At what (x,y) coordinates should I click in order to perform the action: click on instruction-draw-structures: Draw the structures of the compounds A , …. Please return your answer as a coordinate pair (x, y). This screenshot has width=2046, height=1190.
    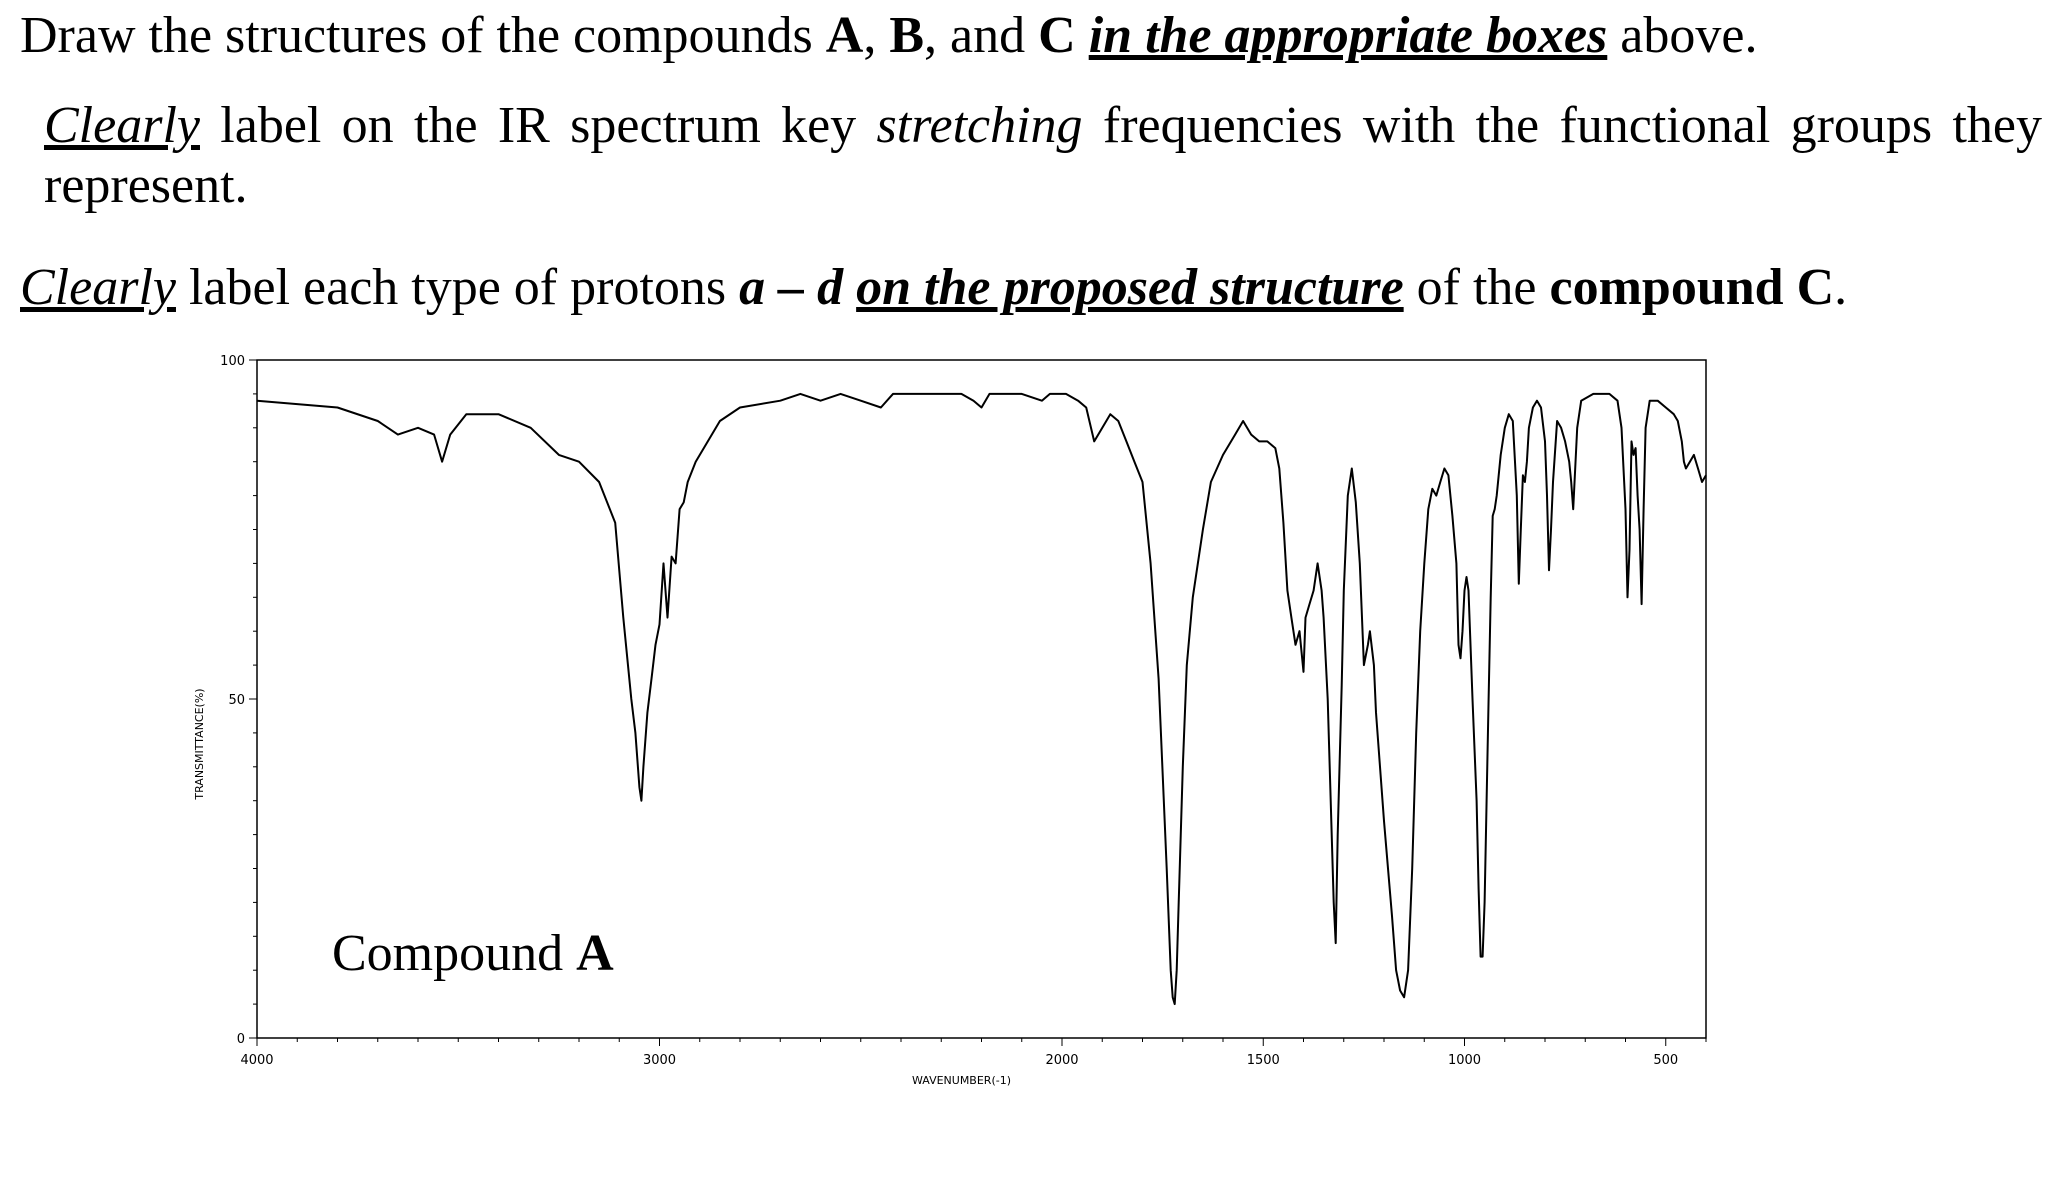
    Looking at the image, I should click on (888, 36).